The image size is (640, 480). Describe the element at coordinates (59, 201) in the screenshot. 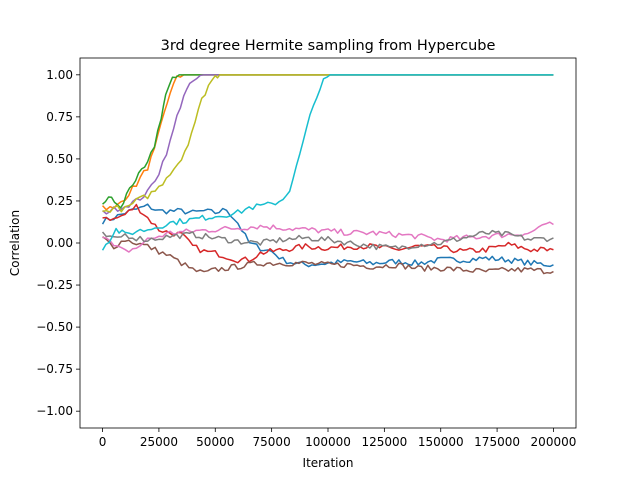

I see `y-tick-label: 0.25` at that location.